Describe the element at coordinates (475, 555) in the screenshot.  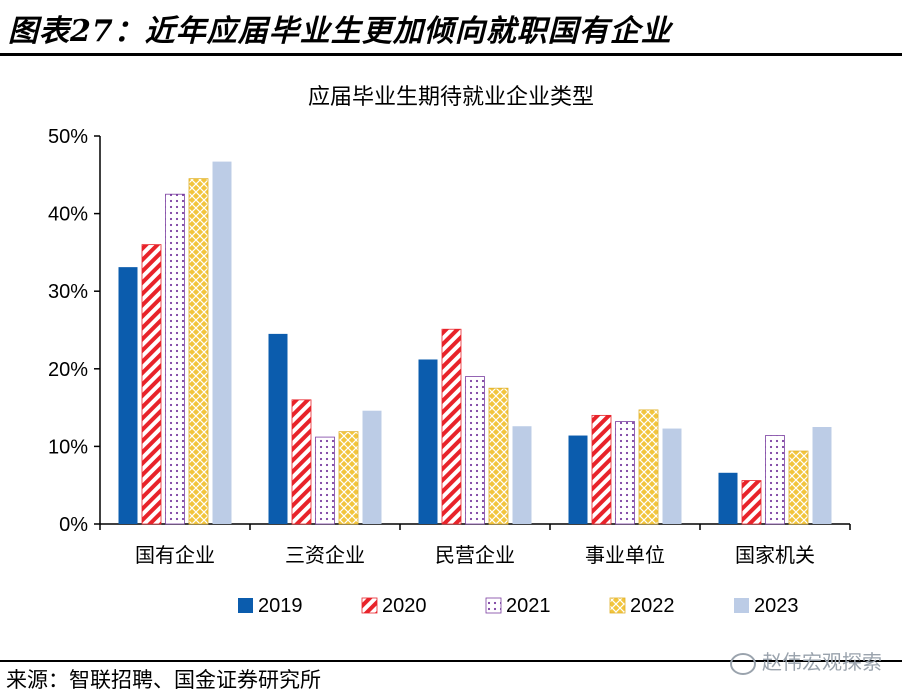
I see `x-tick-label: 民营企业` at that location.